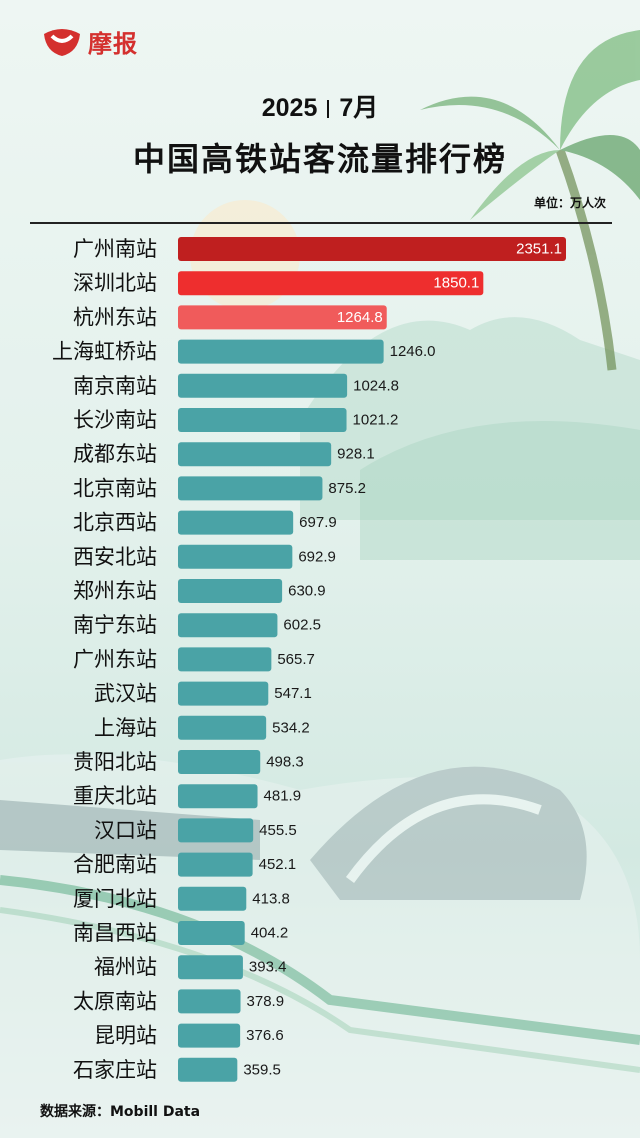  What do you see at coordinates (359, 108) in the screenshot?
I see `month-label: 7月` at bounding box center [359, 108].